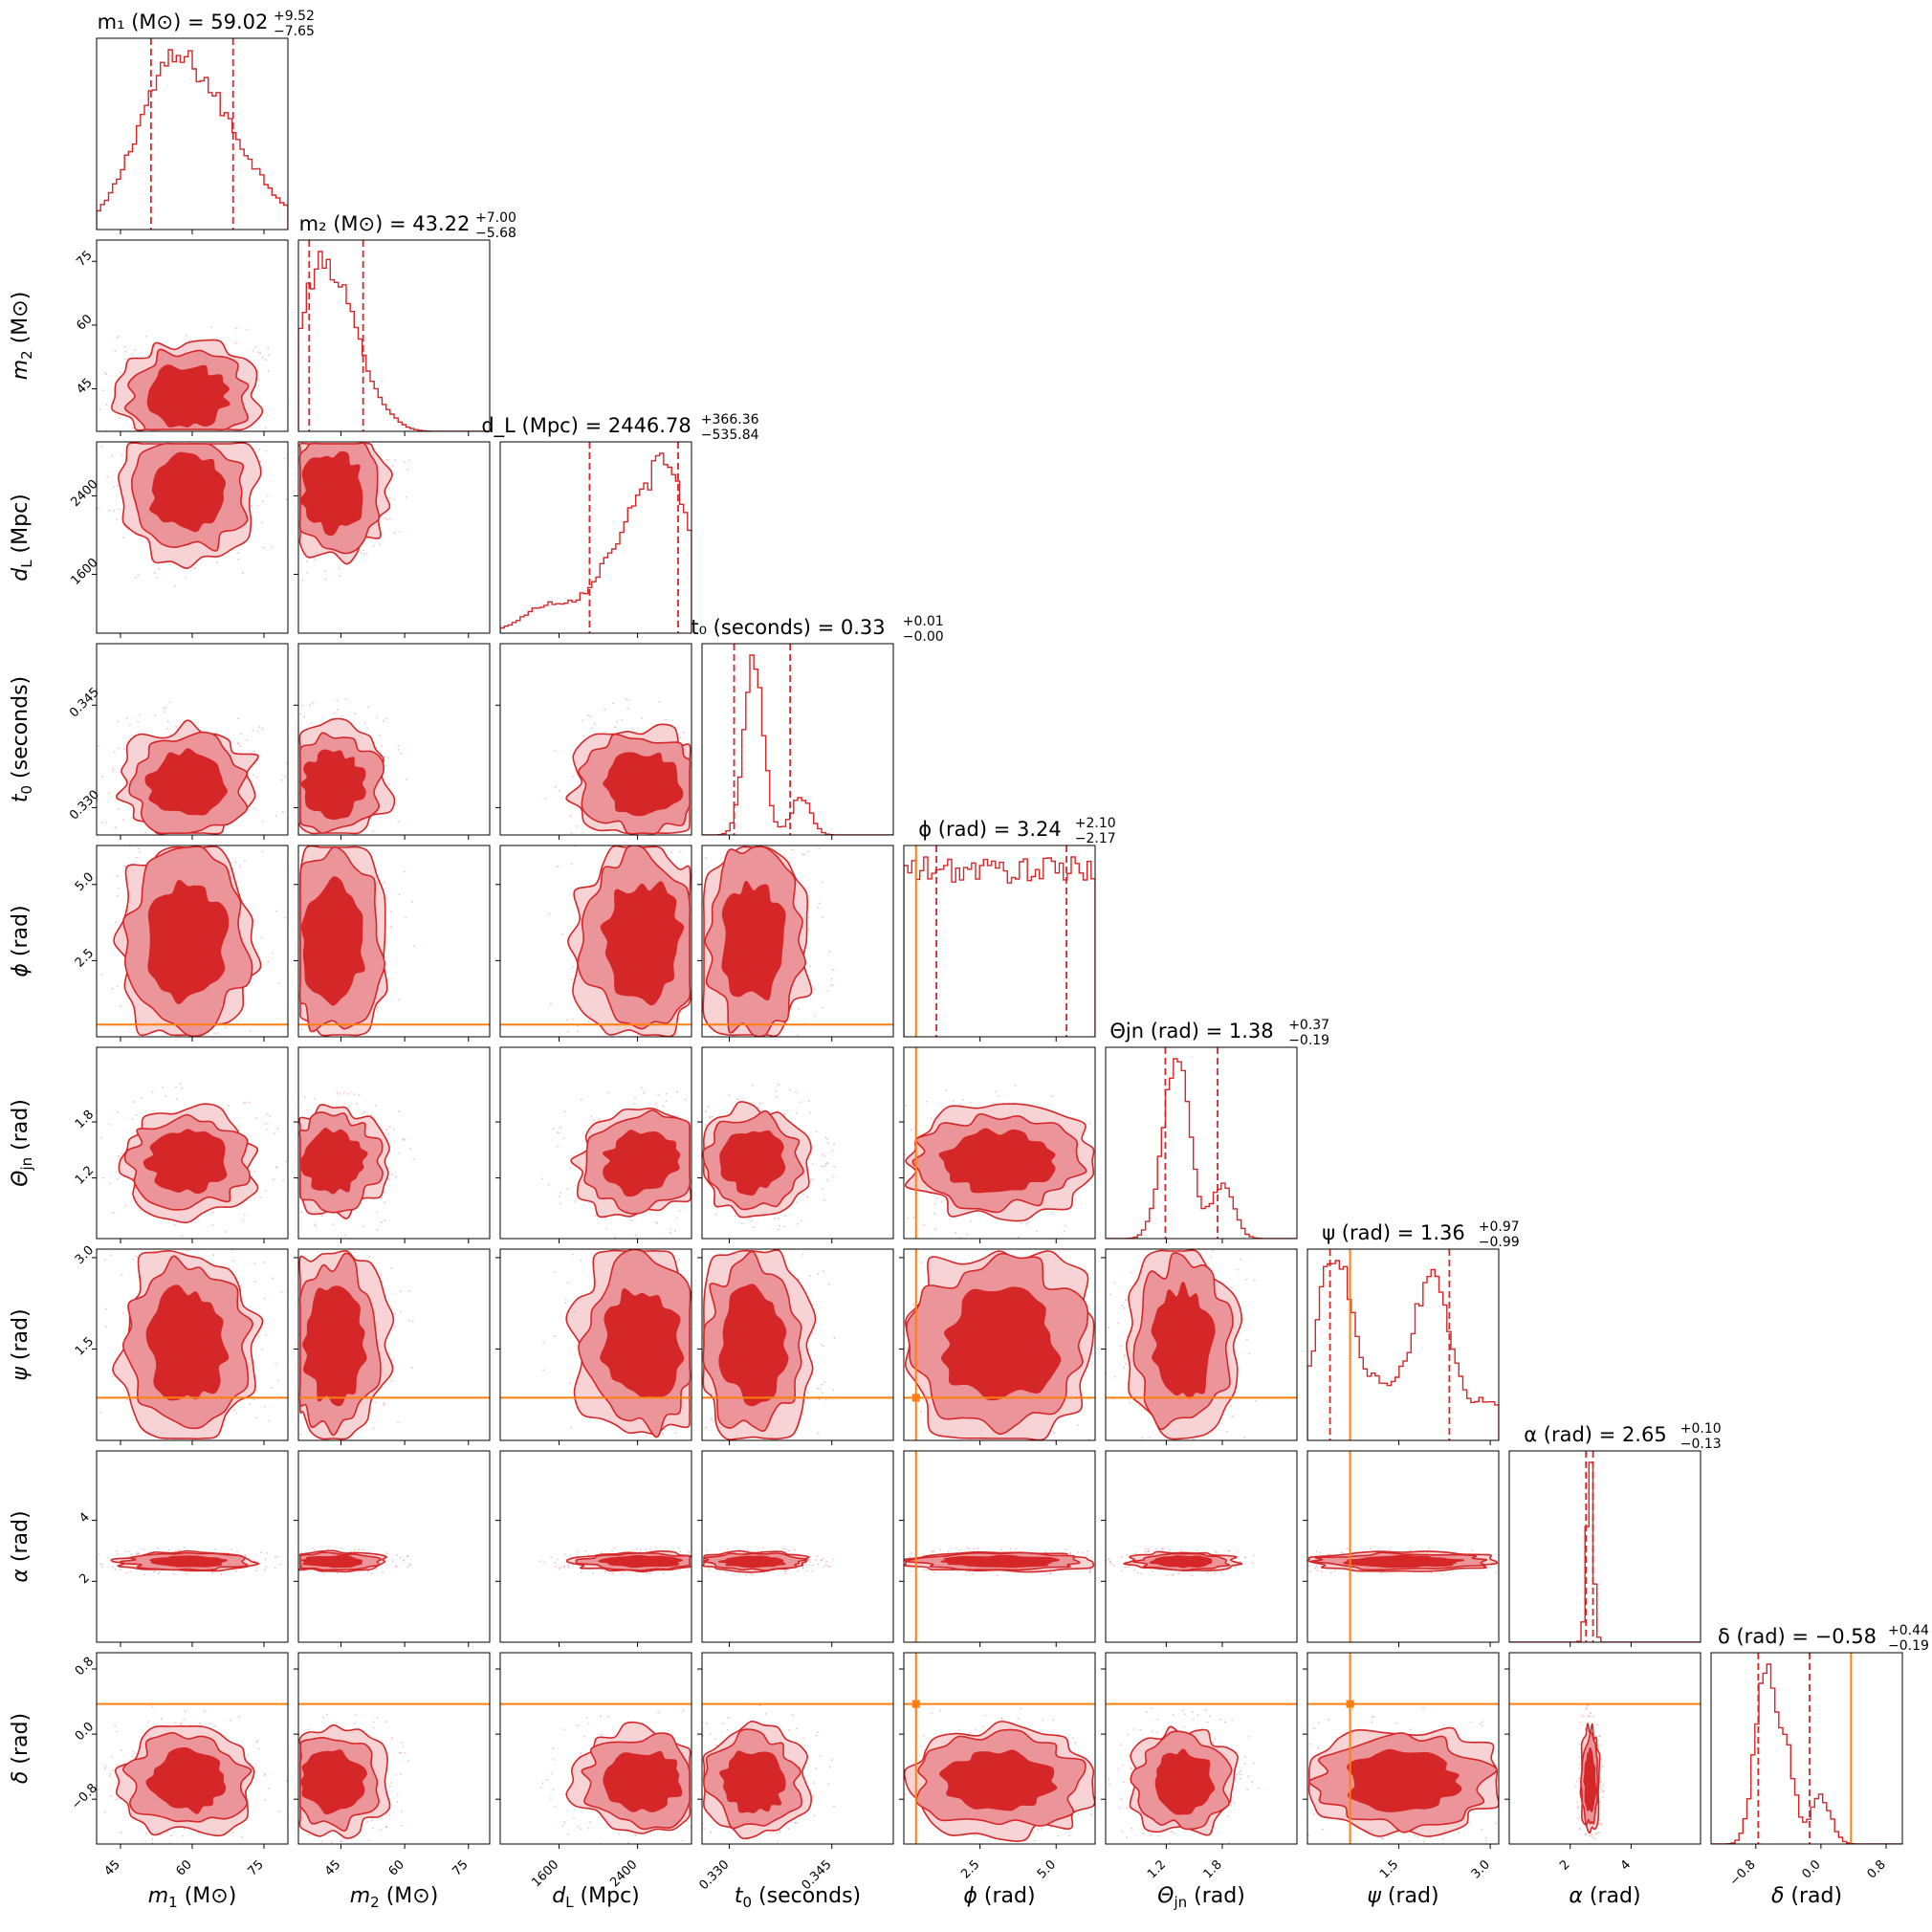 Image resolution: width=1932 pixels, height=1932 pixels. I want to click on contours-phi-theta, so click(1000, 1162).